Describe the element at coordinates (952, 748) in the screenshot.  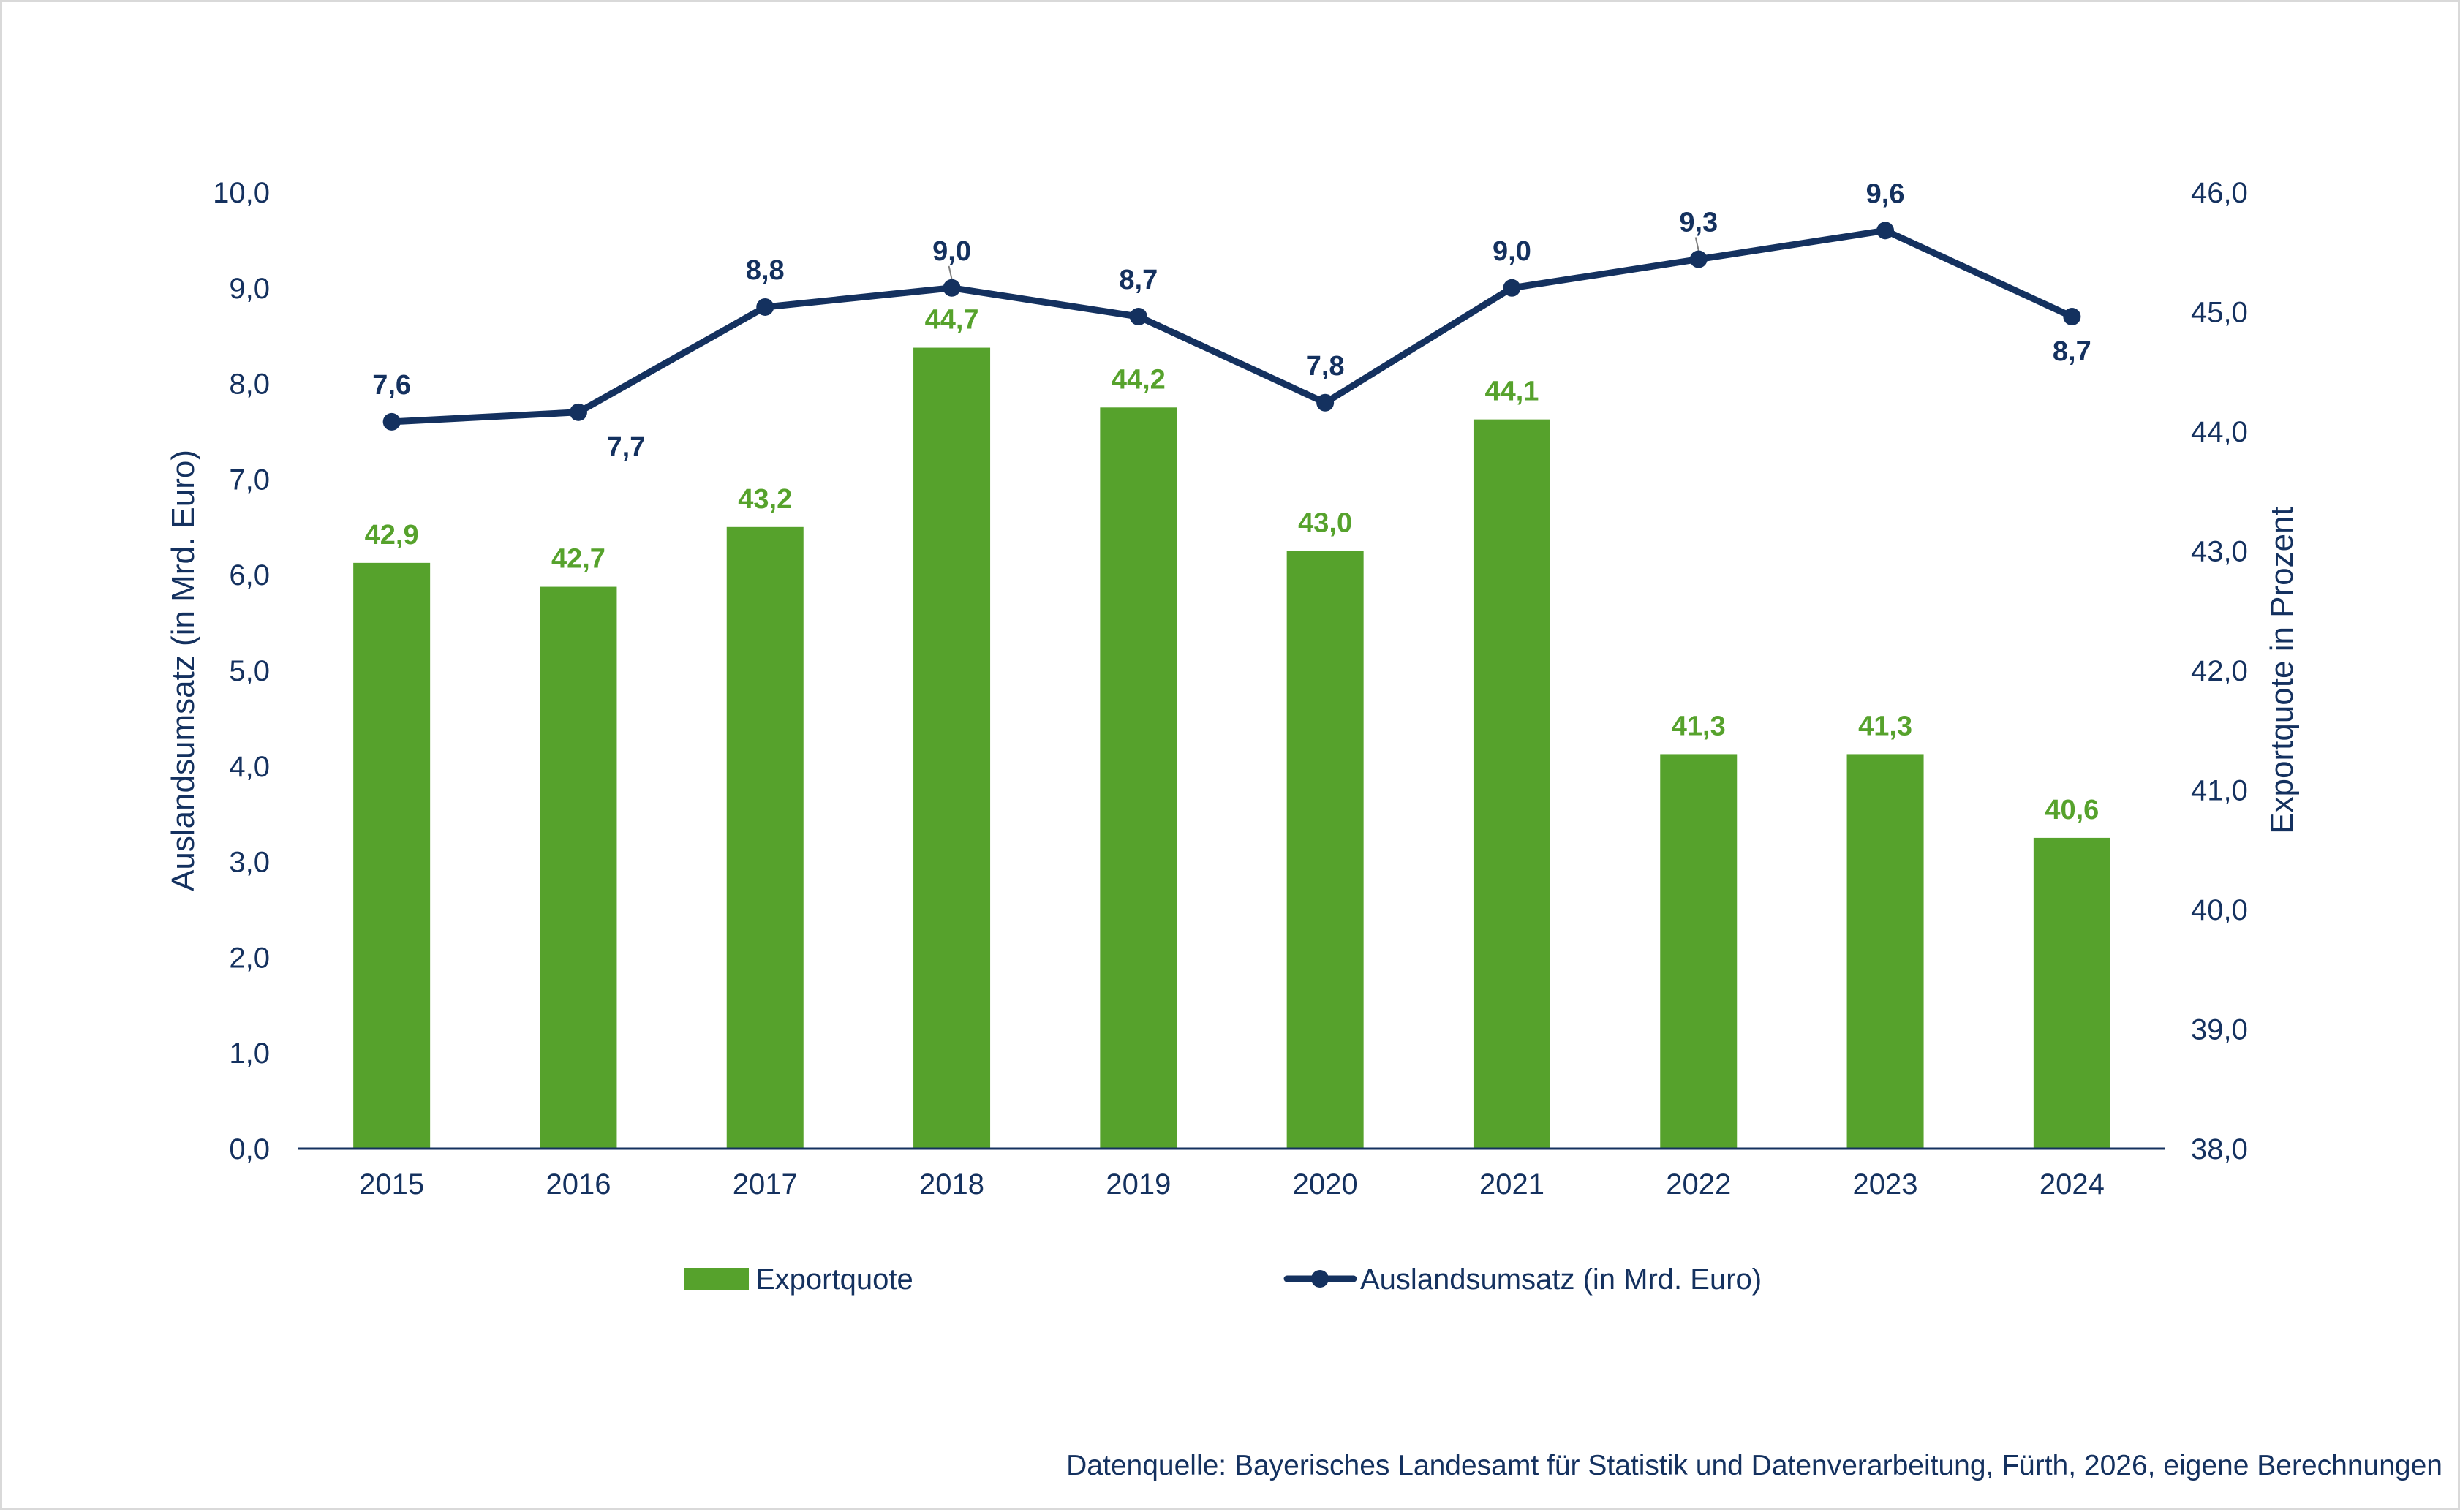
I see `bar-exportquote-2018` at that location.